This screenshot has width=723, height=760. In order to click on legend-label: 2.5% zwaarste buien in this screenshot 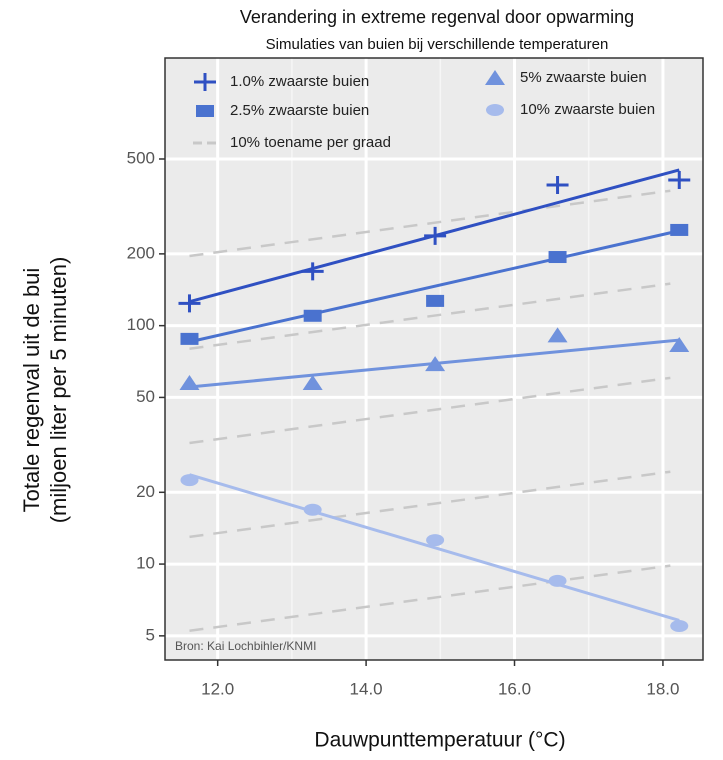, I will do `click(299, 110)`.